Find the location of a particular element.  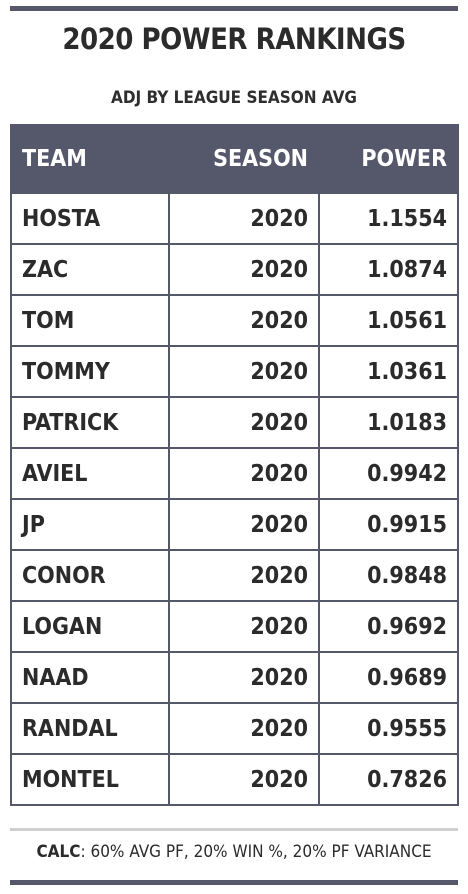

table-row: ZAC 2020 1.0874 is located at coordinates (234, 269).